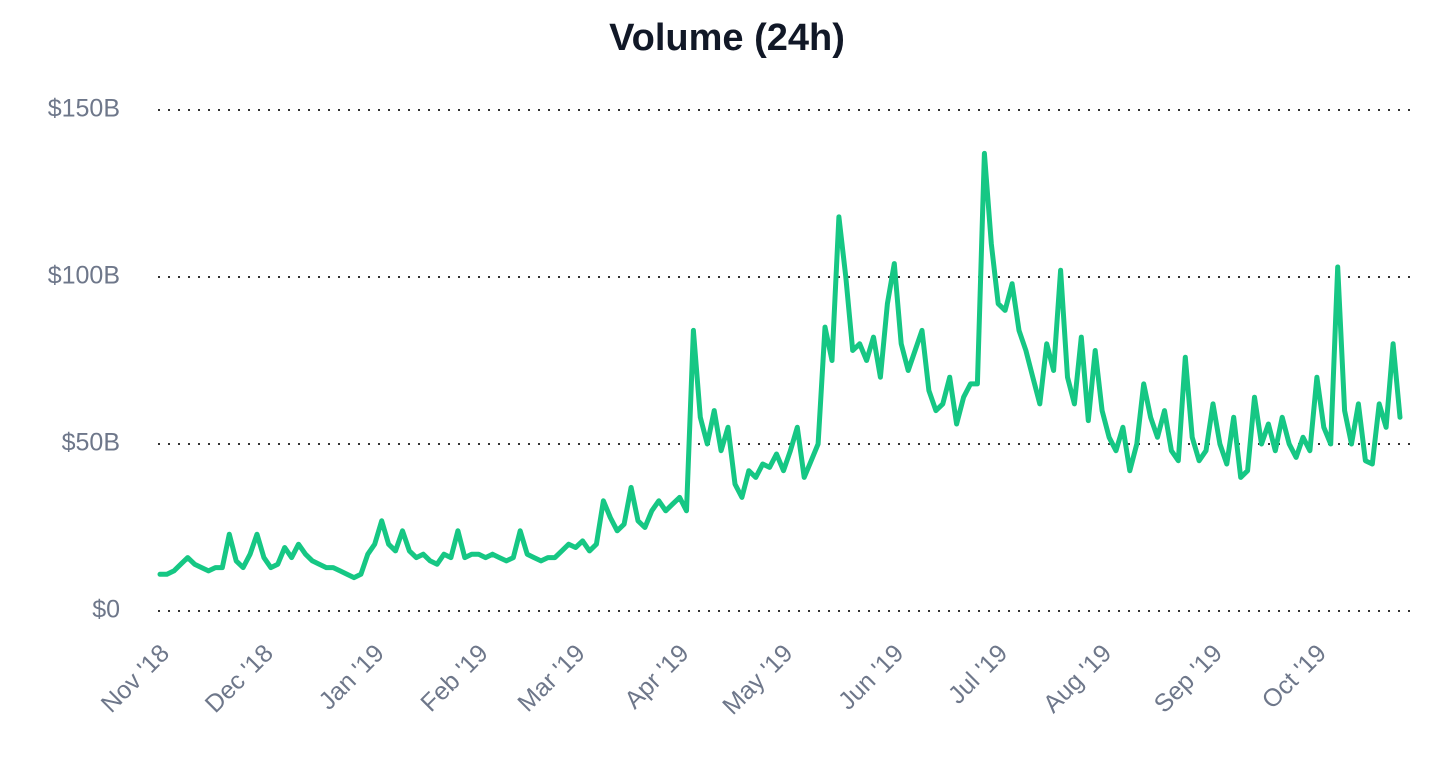 Image resolution: width=1456 pixels, height=777 pixels. What do you see at coordinates (1188, 678) in the screenshot?
I see `x-tick-label: Sep '19` at bounding box center [1188, 678].